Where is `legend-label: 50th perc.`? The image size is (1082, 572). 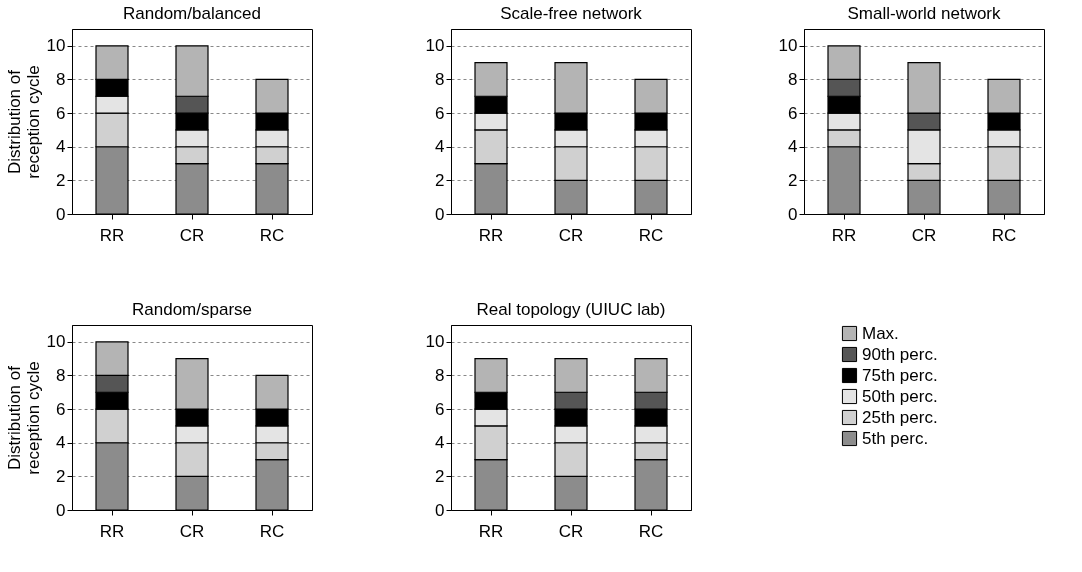
legend-label: 50th perc. is located at coordinates (900, 396).